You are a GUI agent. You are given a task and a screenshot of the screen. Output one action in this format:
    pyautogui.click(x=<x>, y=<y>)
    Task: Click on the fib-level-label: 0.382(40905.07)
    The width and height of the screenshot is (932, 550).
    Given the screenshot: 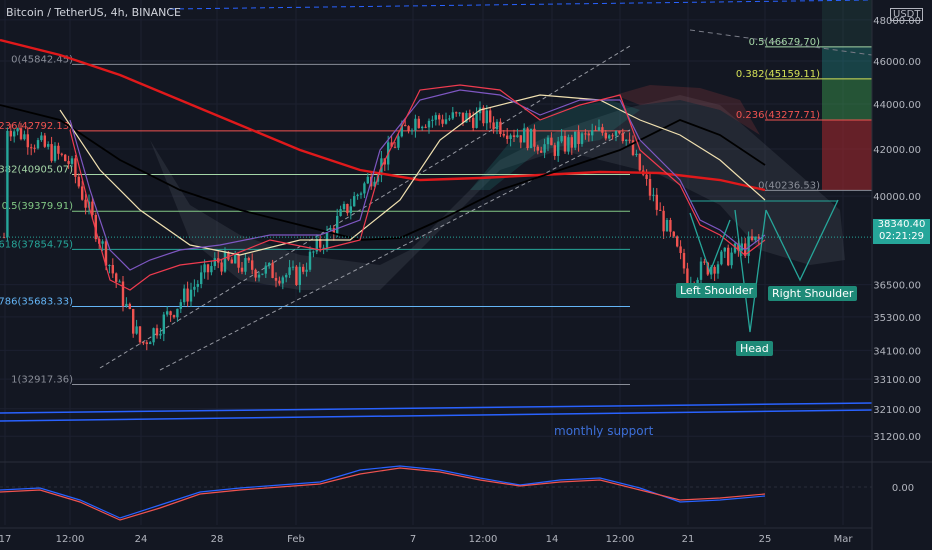 What is the action you would take?
    pyautogui.click(x=36, y=169)
    